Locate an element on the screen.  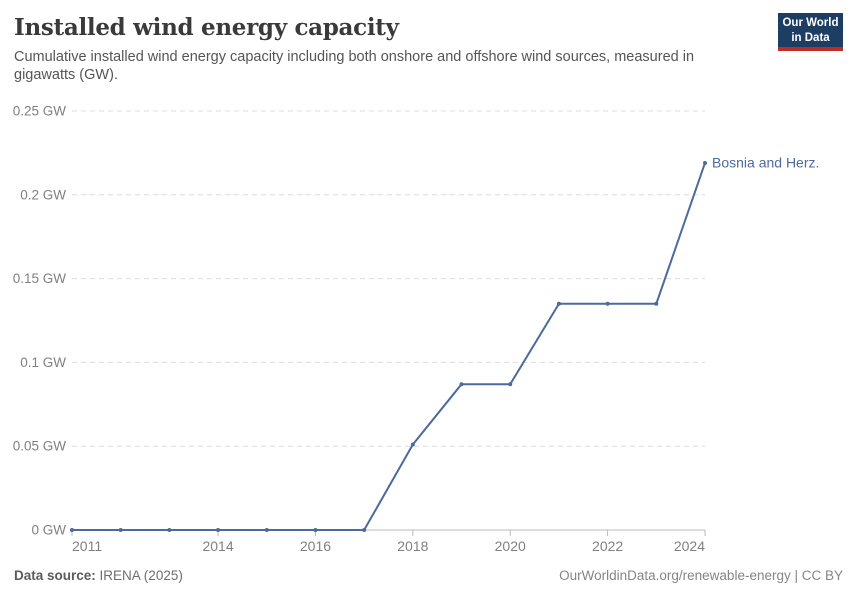
logo-line1: Our World is located at coordinates (810, 23).